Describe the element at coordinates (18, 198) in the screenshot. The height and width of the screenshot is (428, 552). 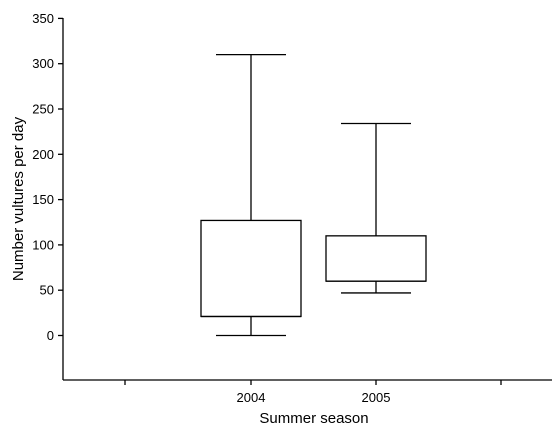
I see `y-axis-title: Number vultures per day` at that location.